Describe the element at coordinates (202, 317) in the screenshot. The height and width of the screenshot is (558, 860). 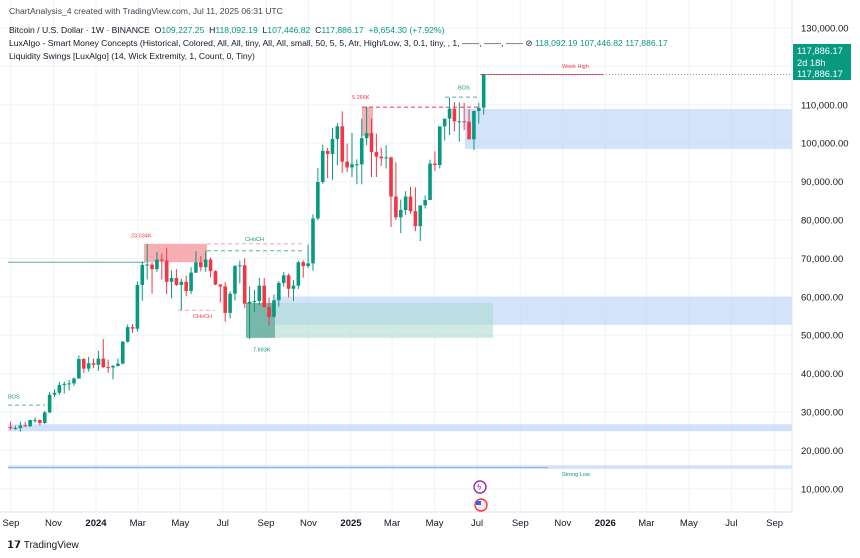
I see `choch-label-2: CHoCH` at that location.